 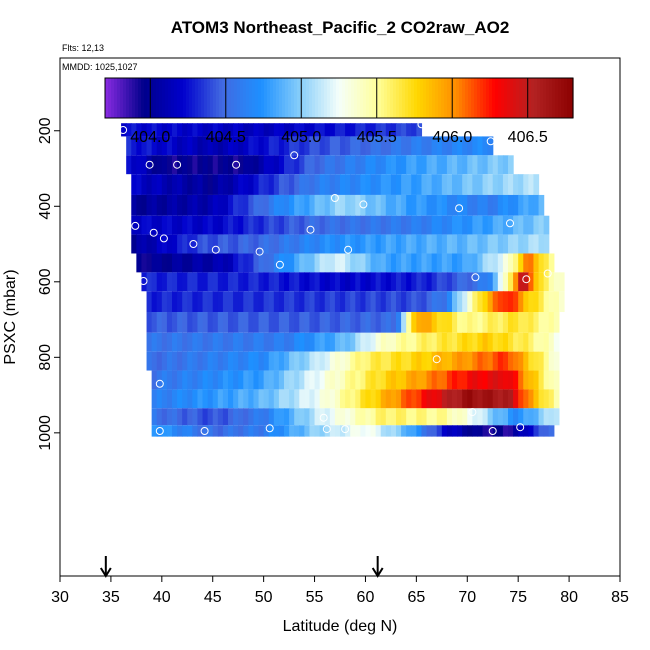 I want to click on colorbar: 404.0 404.5 405.0 405.5 406.0 406.5, so click(x=339, y=111).